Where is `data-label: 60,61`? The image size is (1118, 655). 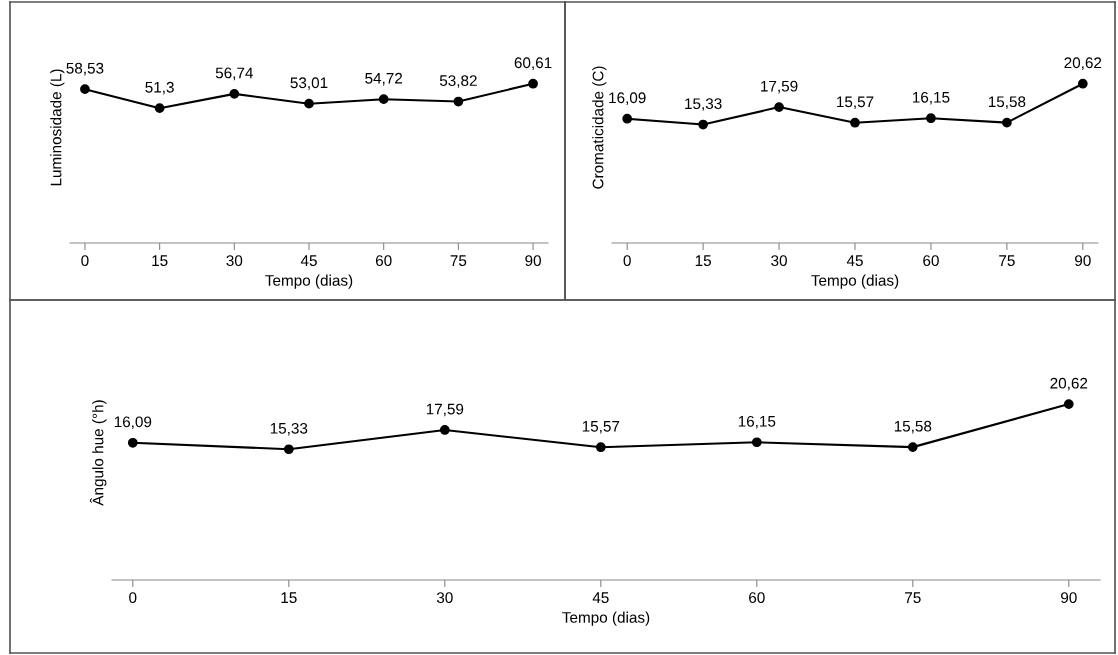
data-label: 60,61 is located at coordinates (533, 63).